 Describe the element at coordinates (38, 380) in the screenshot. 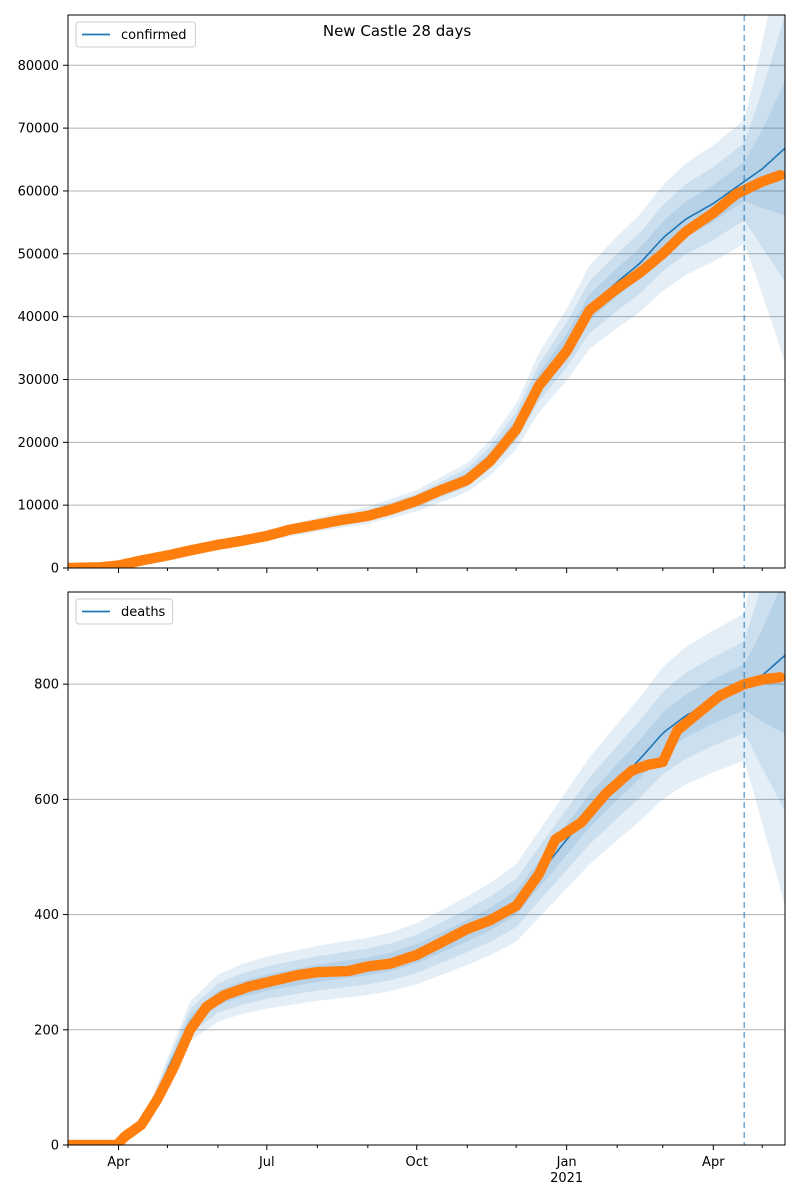

I see `y-tick-label: 30000` at that location.